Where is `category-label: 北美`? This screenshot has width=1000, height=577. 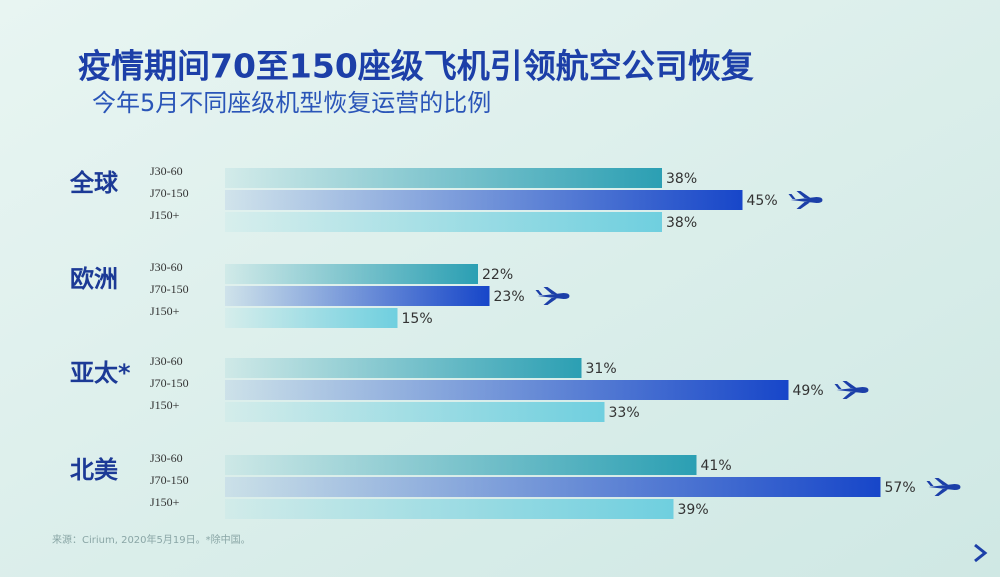 category-label: 北美 is located at coordinates (94, 470).